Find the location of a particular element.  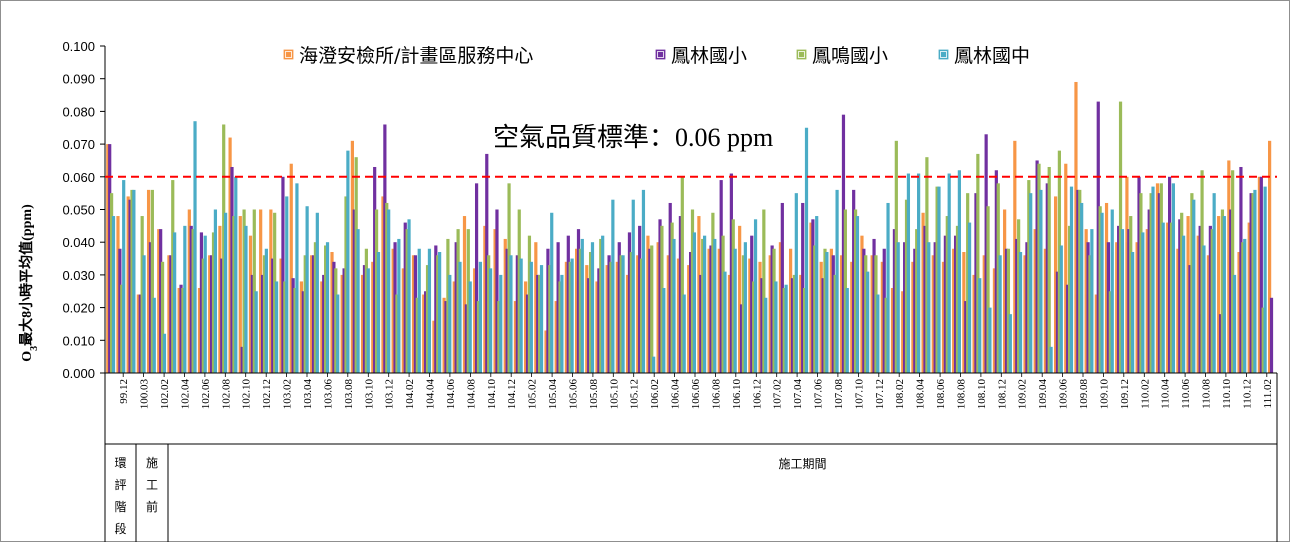

x-tick-label: 107.04 is located at coordinates (798, 394).